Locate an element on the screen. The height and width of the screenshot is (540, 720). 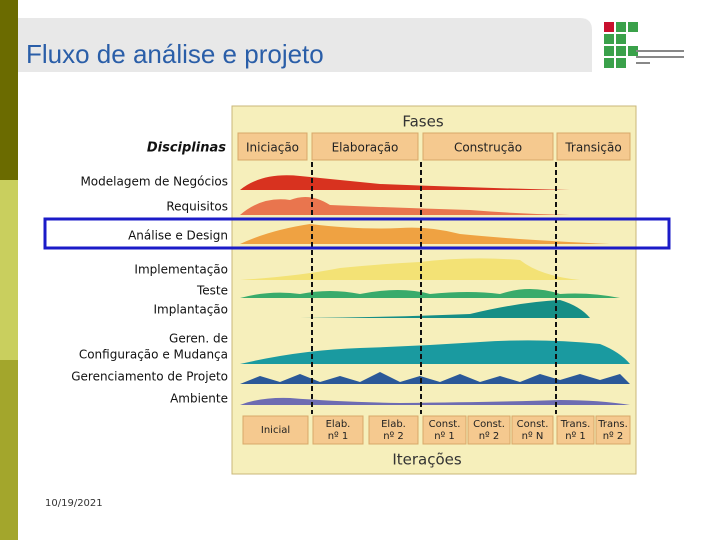
slide-date: 10/19/2021 is located at coordinates (74, 503).